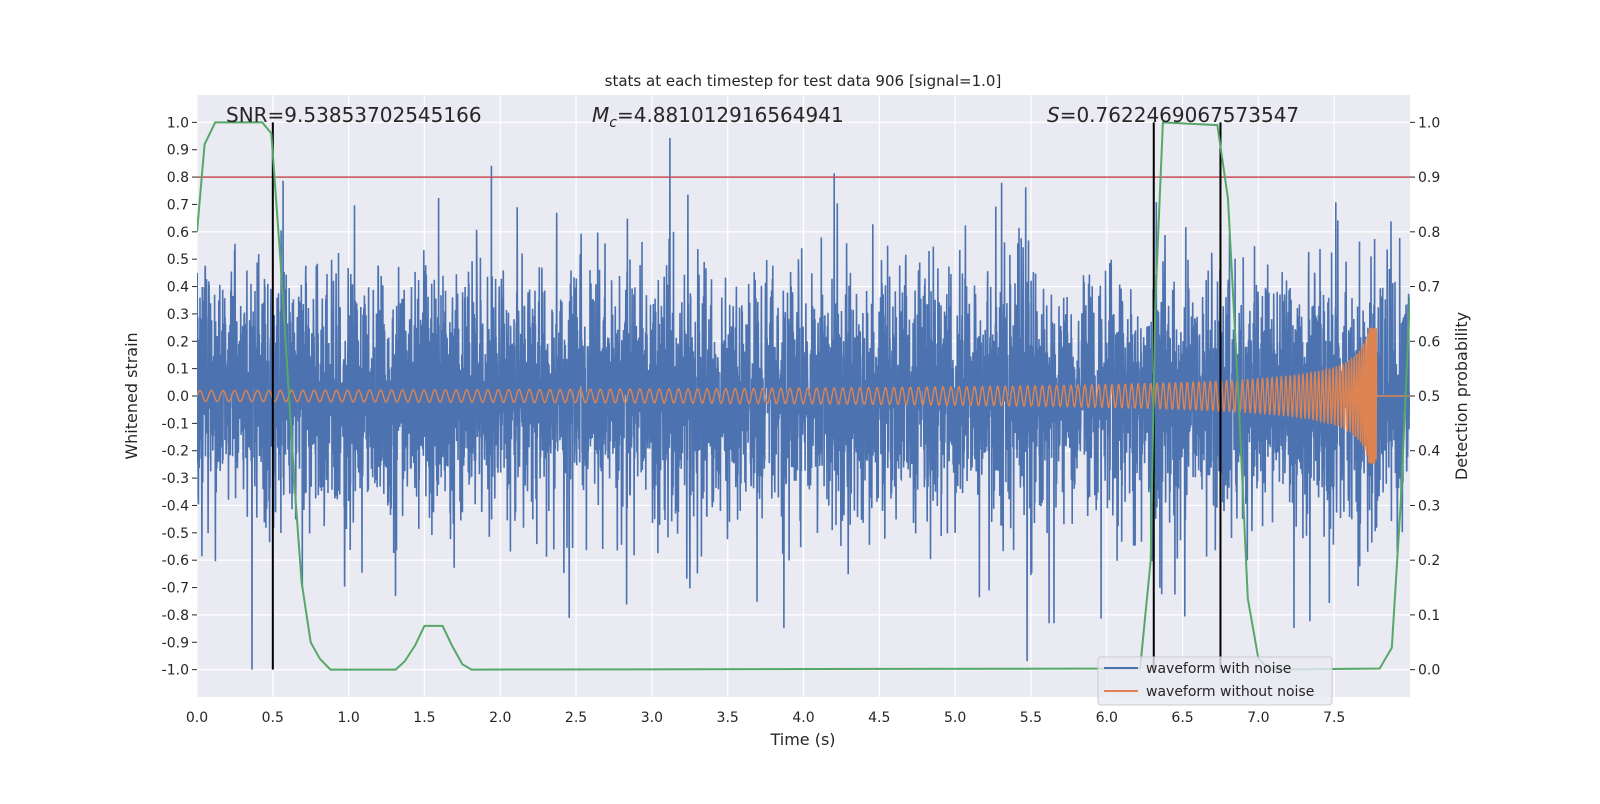 This screenshot has width=1600, height=804. Describe the element at coordinates (178, 205) in the screenshot. I see `y-tick-label: 0.7` at that location.